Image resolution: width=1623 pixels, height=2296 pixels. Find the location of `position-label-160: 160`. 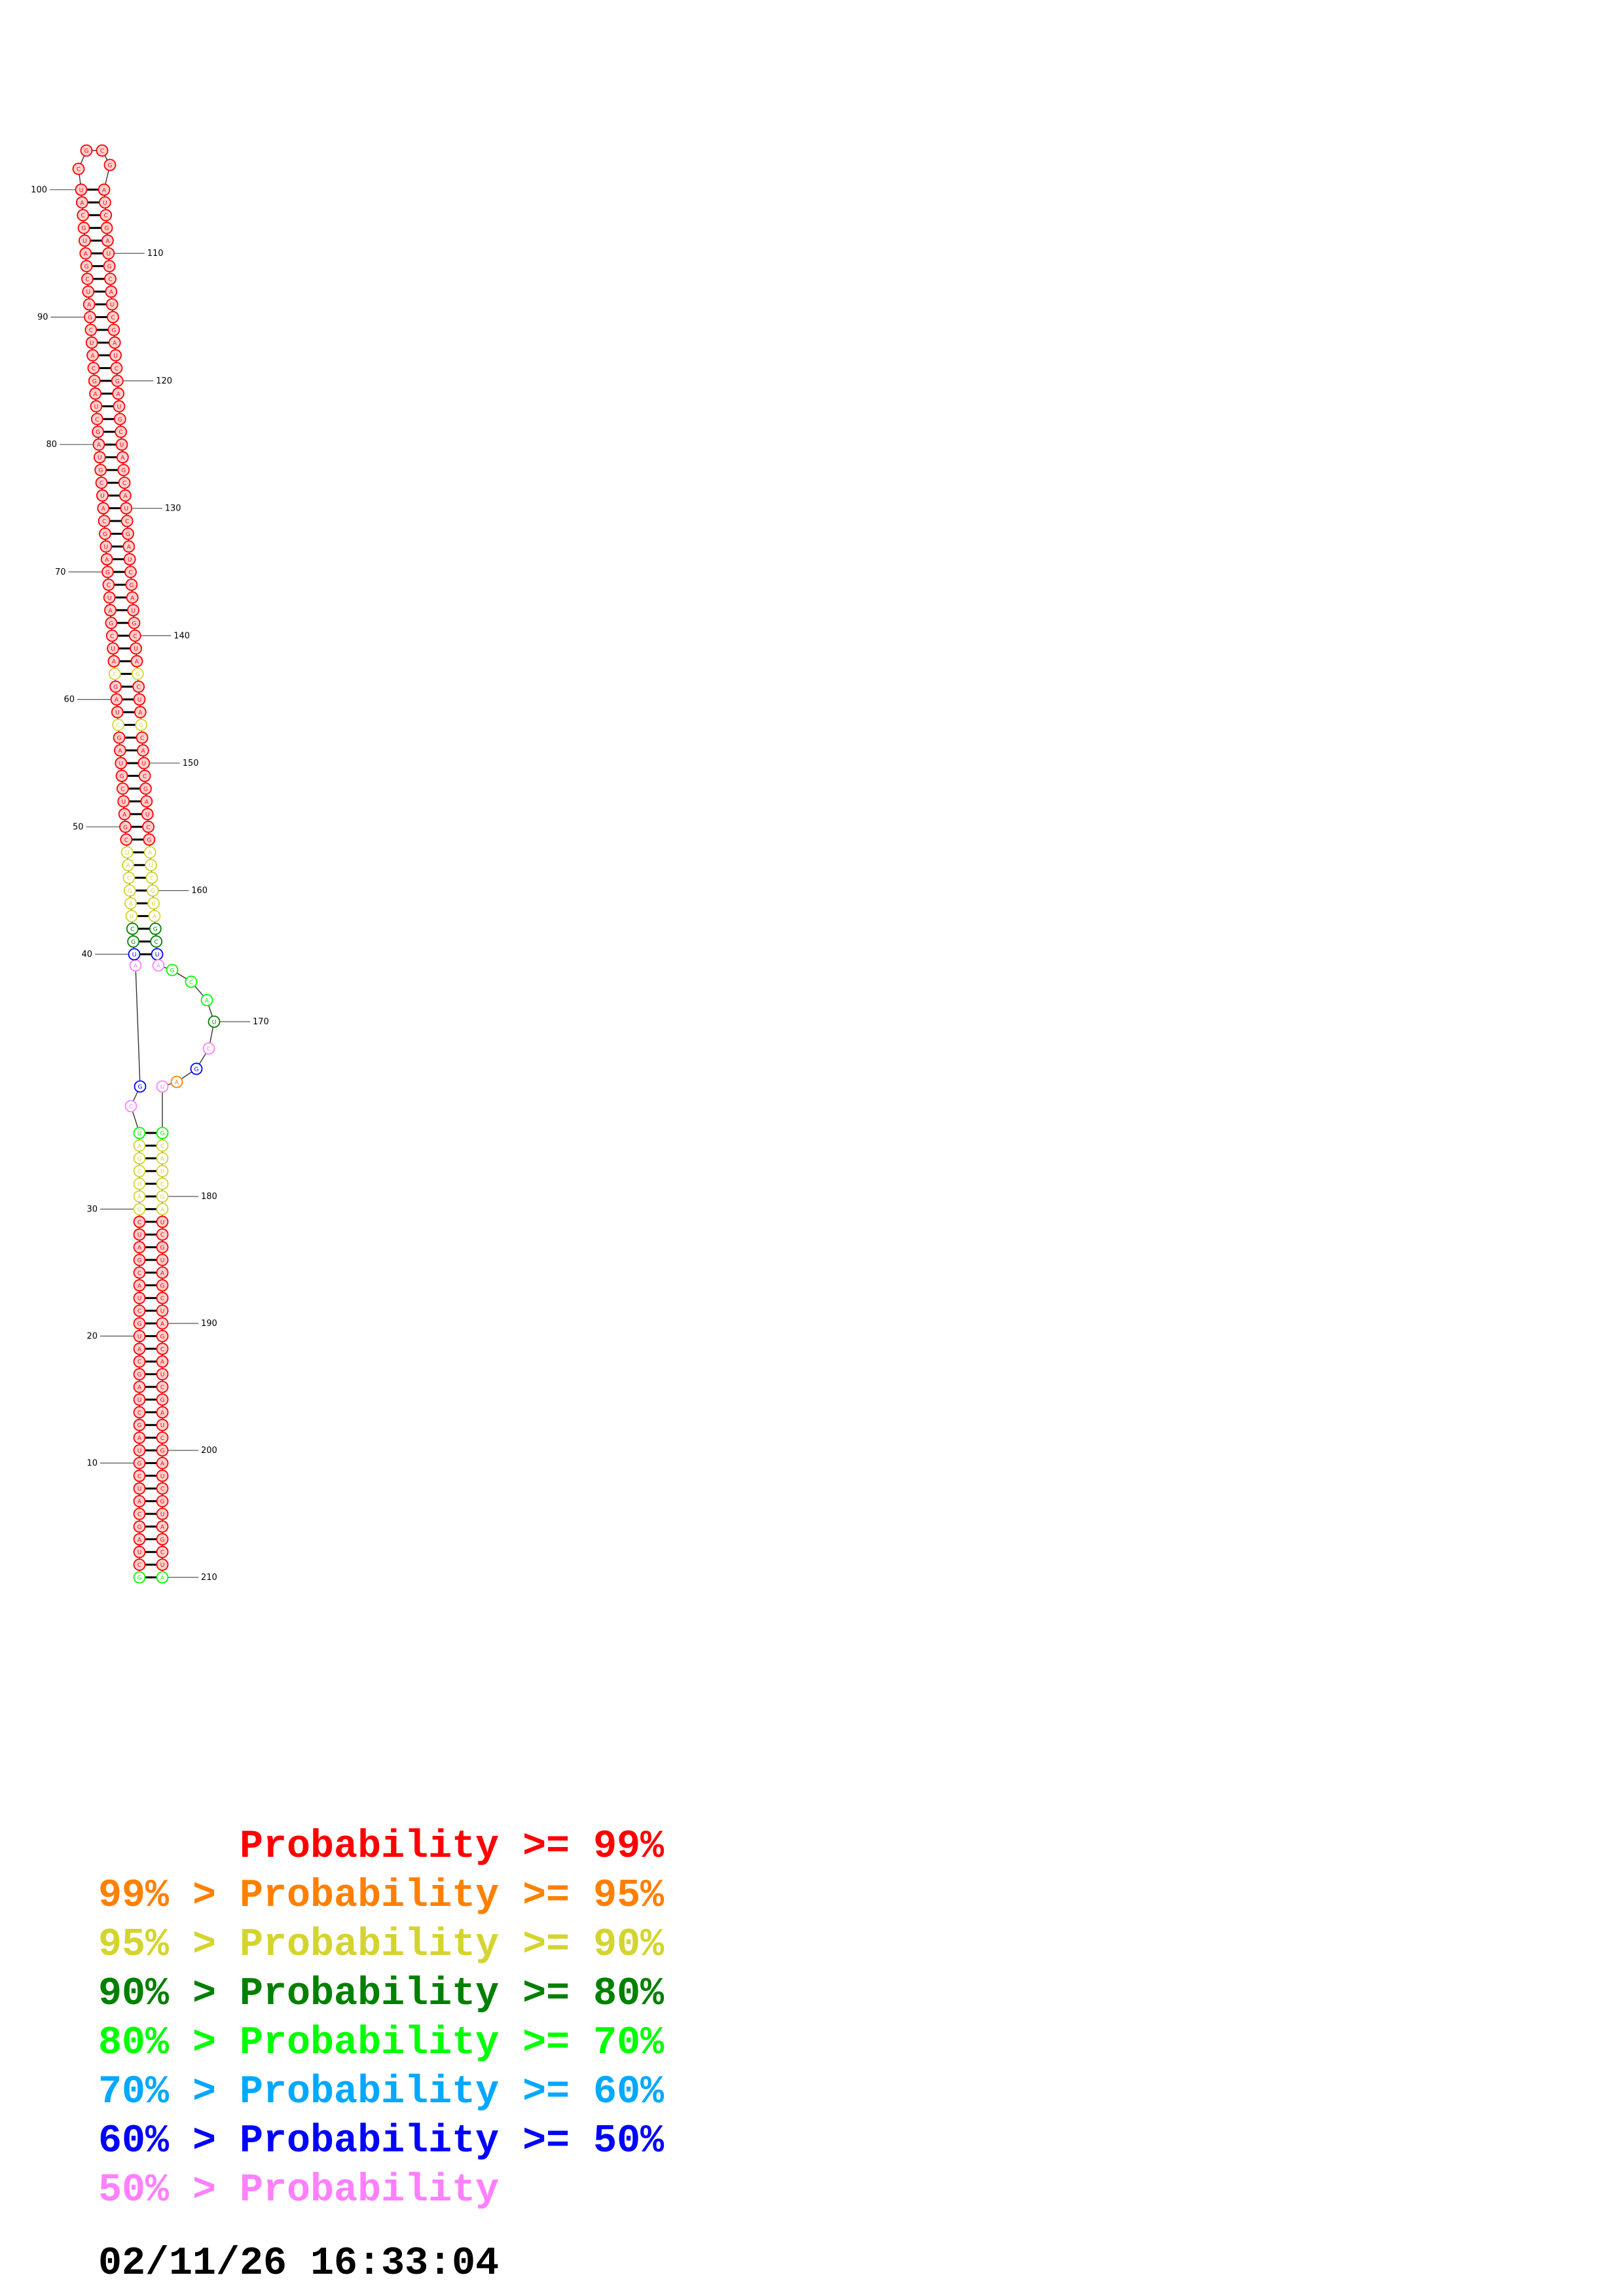

position-label-160: 160 is located at coordinates (199, 891).